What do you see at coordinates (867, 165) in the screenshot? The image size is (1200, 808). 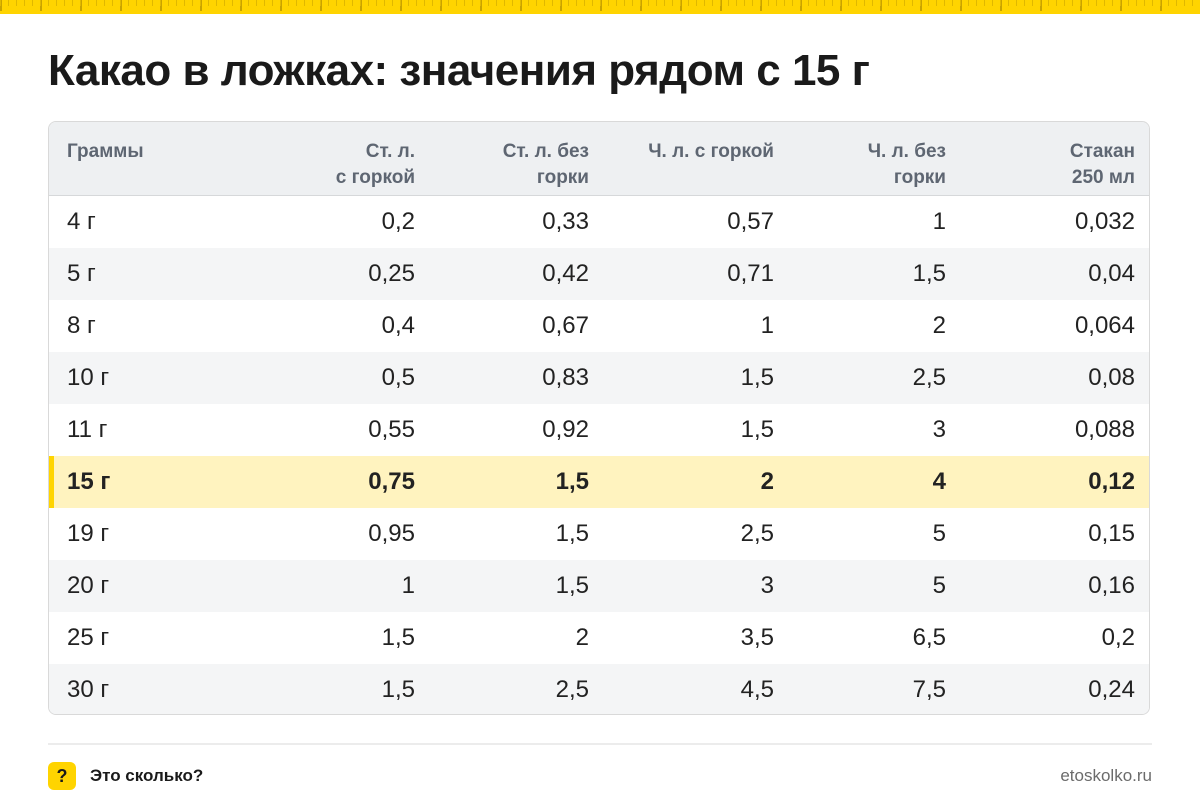 I see `header-tsp-level: Ч. л. без горки` at bounding box center [867, 165].